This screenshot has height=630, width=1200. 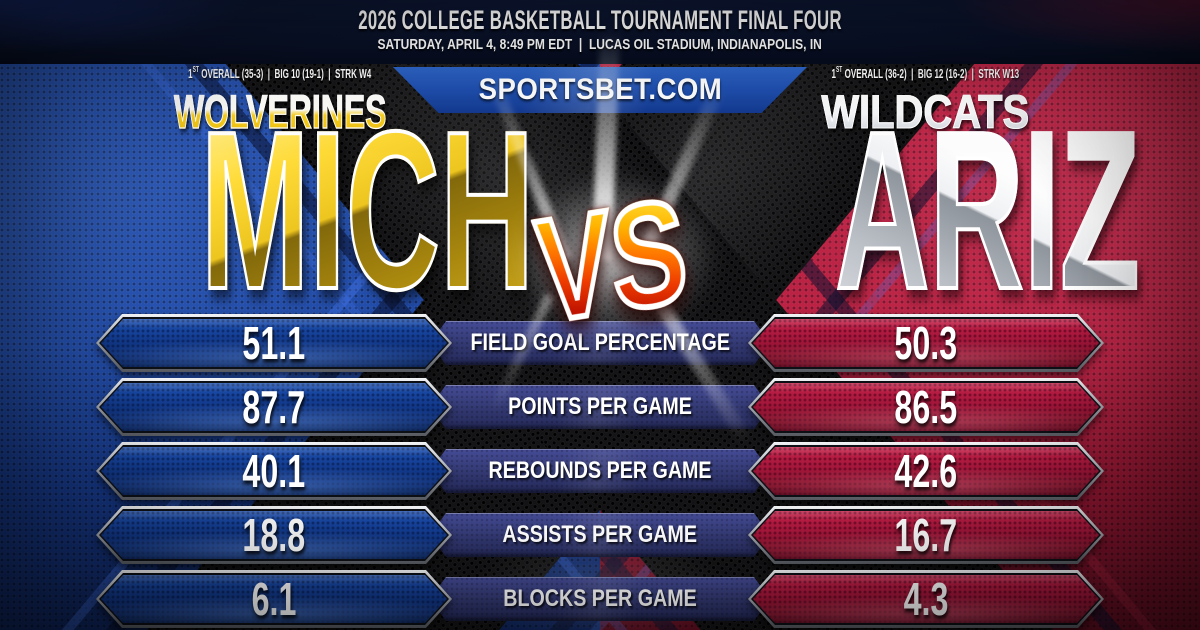 I want to click on vs-label: VS, so click(x=611, y=261).